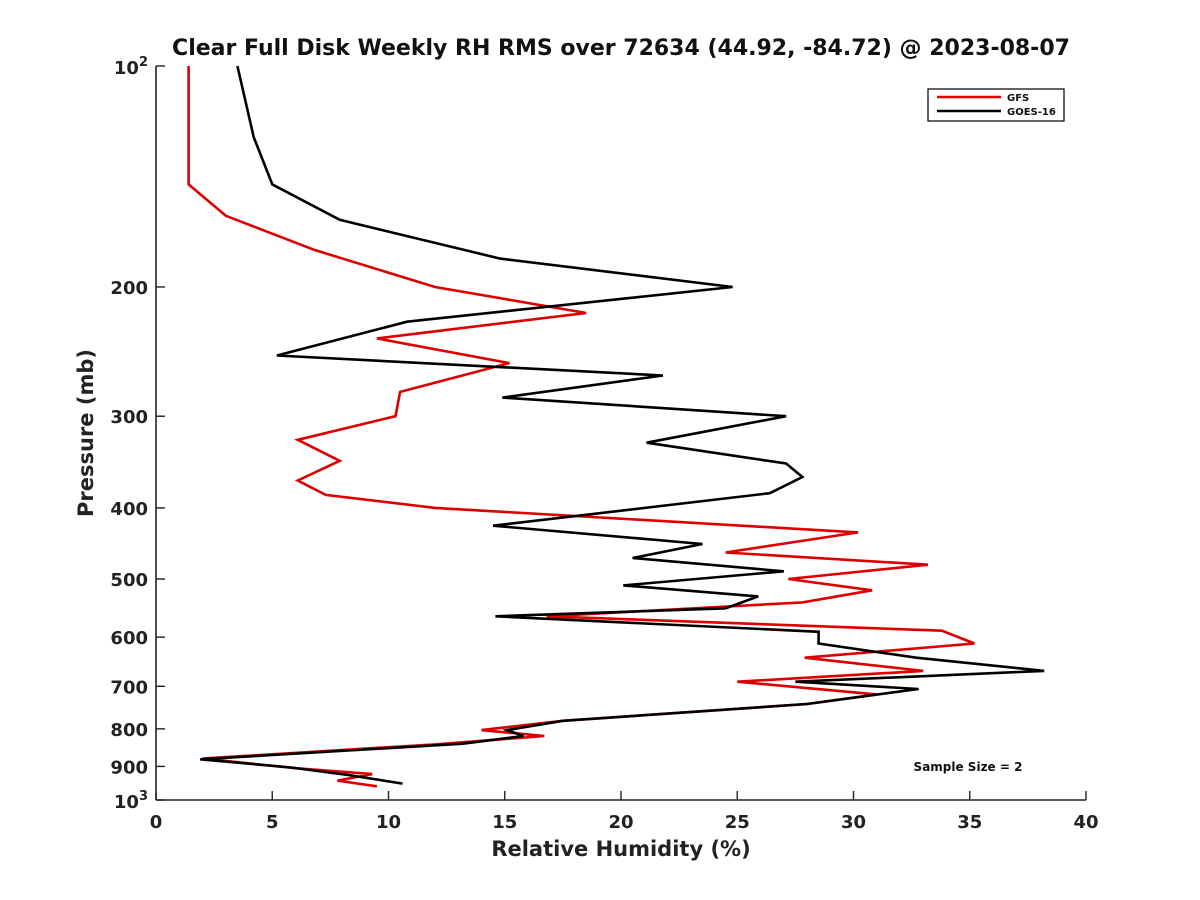  Describe the element at coordinates (969, 822) in the screenshot. I see `x-tick-label: 35` at that location.